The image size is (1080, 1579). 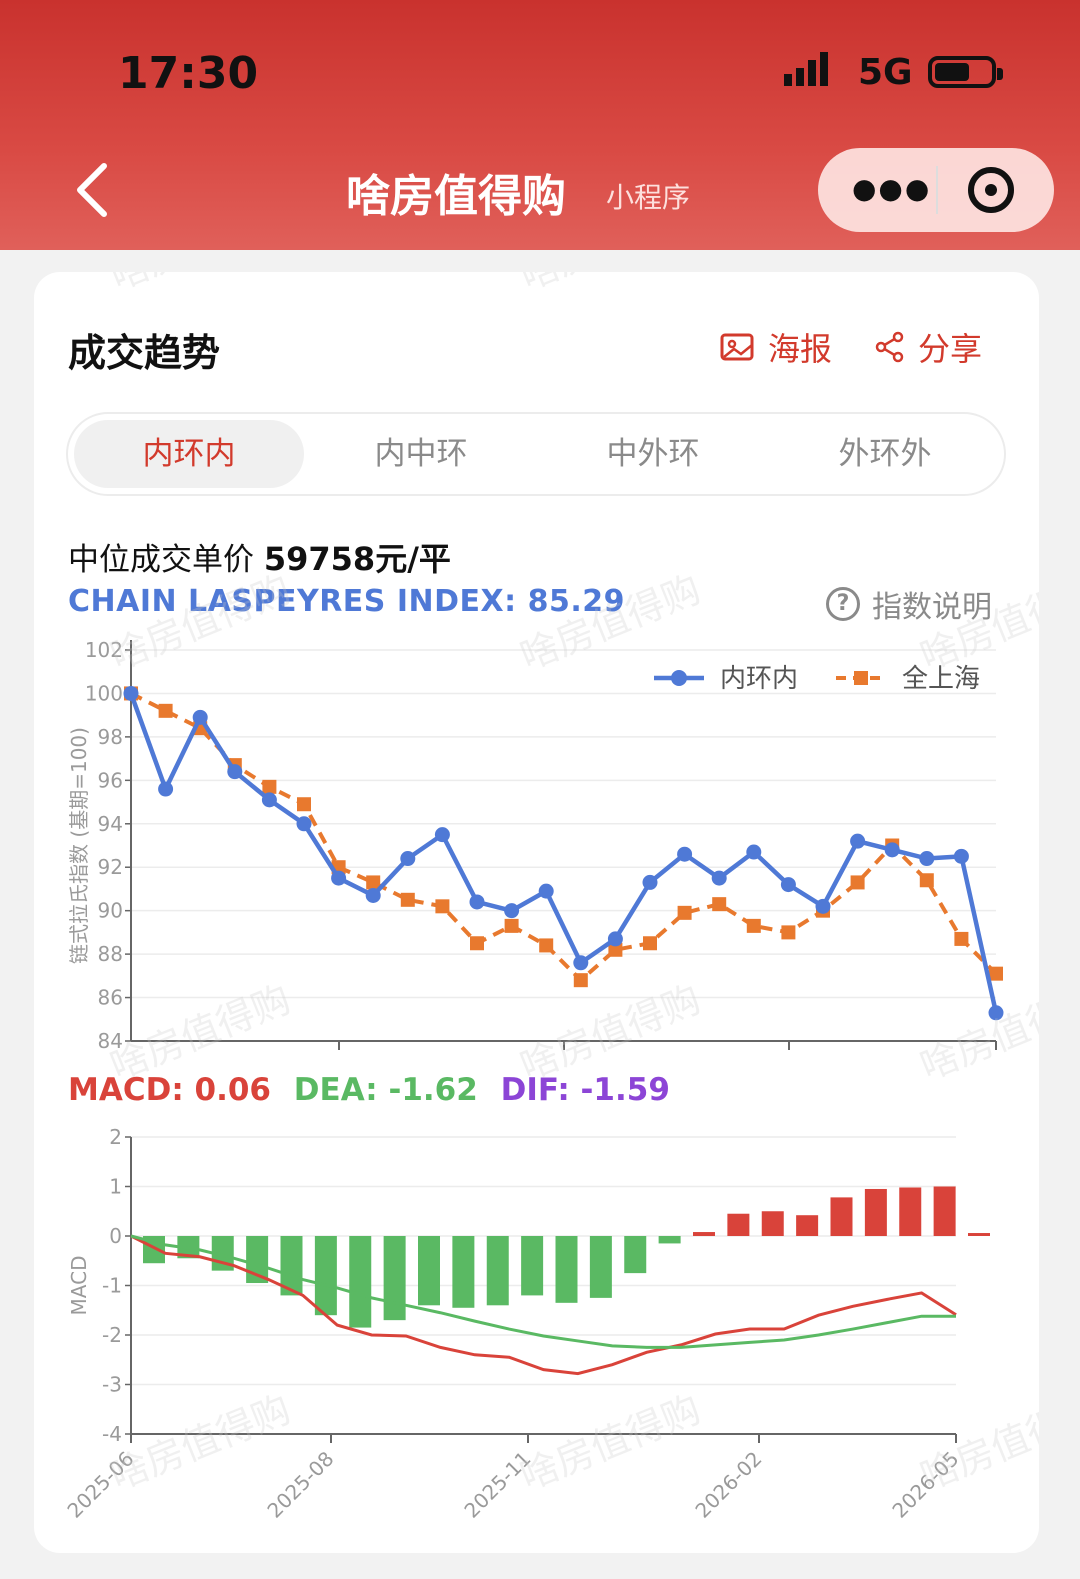 I want to click on more-dots-icon: ●●●, so click(x=892, y=188).